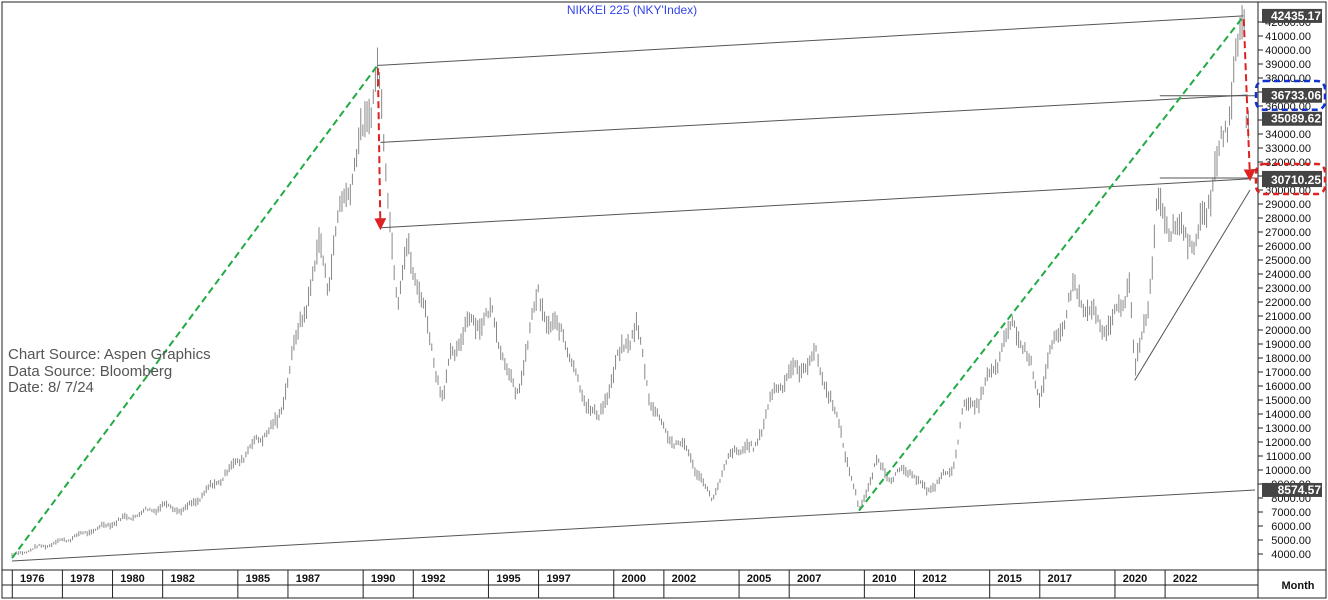 Image resolution: width=1328 pixels, height=600 pixels. What do you see at coordinates (759, 579) in the screenshot?
I see `x-tick-label: 2005` at bounding box center [759, 579].